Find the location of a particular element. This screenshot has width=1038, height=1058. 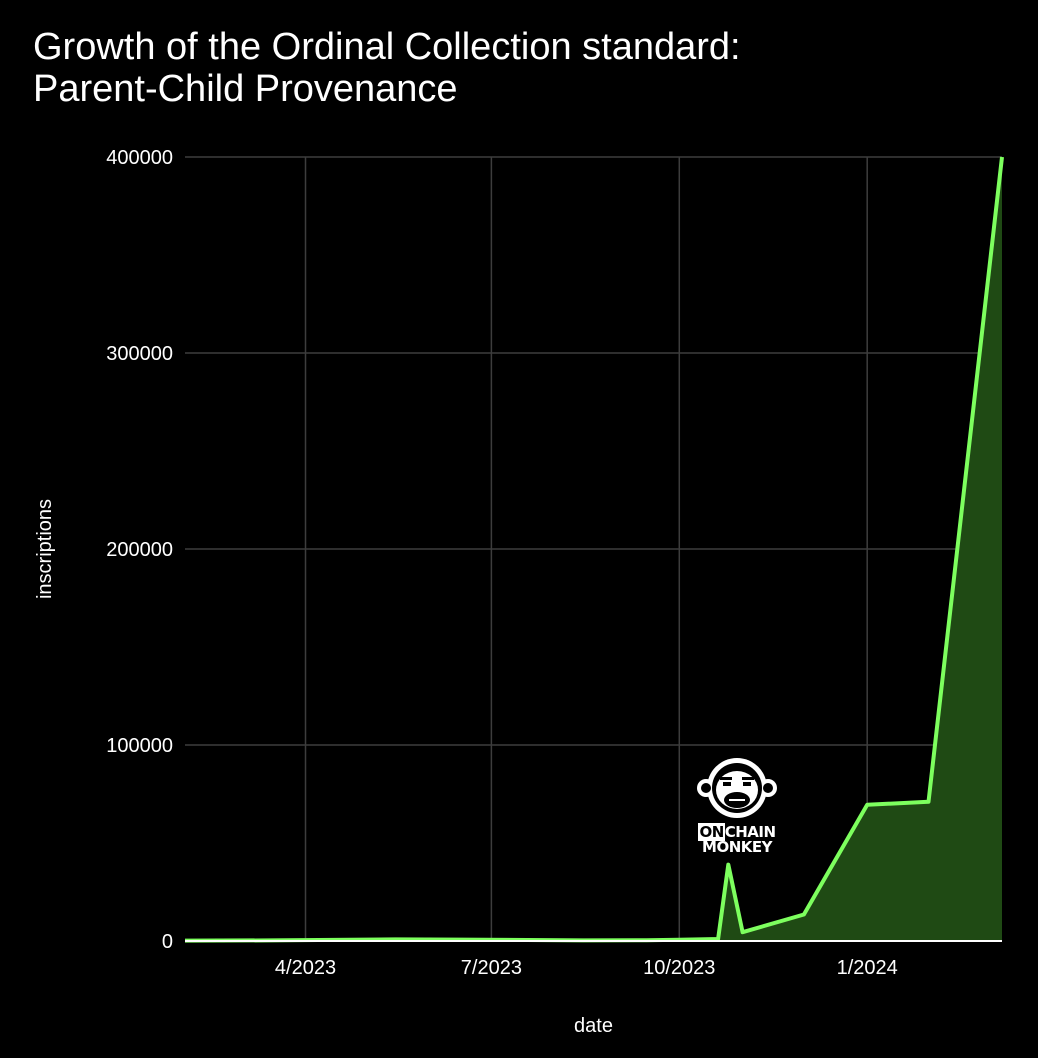

y-tick-label: 400000 is located at coordinates (139, 158).